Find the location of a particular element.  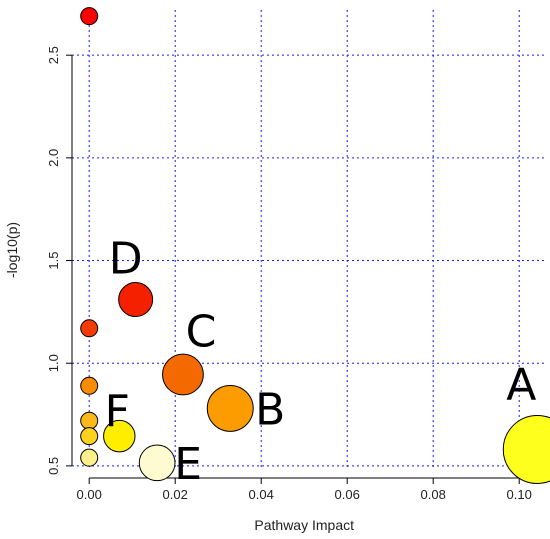

y-tick-label: 1.5 is located at coordinates (53, 260).